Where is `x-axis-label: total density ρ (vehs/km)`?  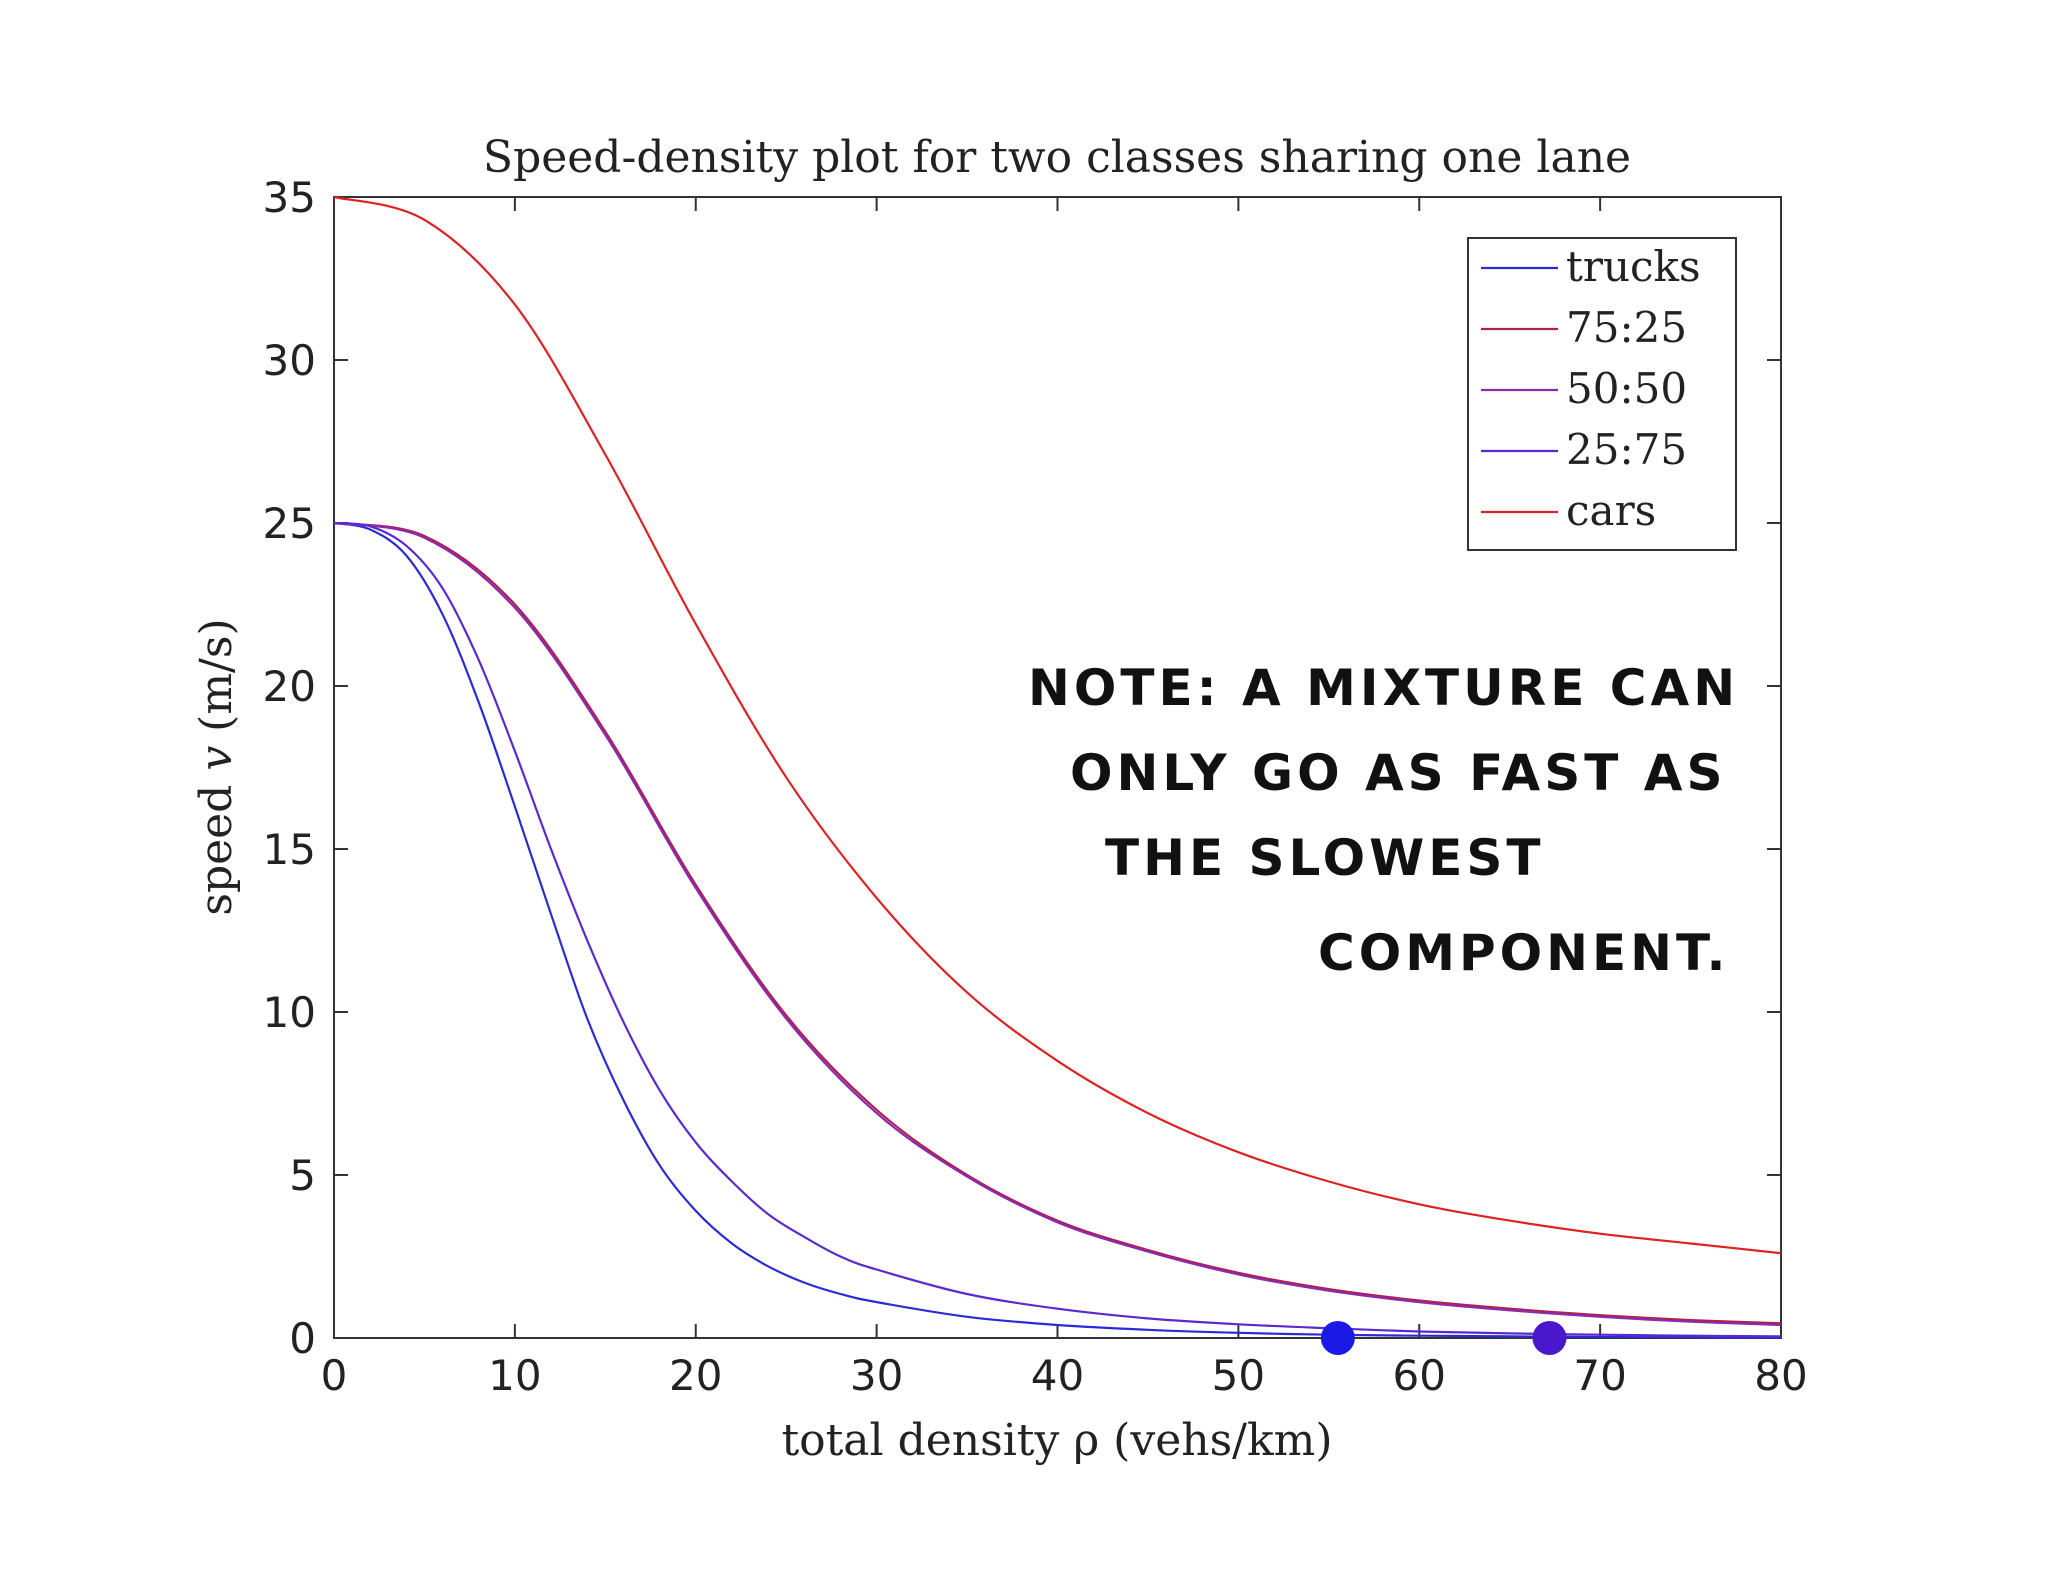 x-axis-label: total density ρ (vehs/km) is located at coordinates (1056, 1440).